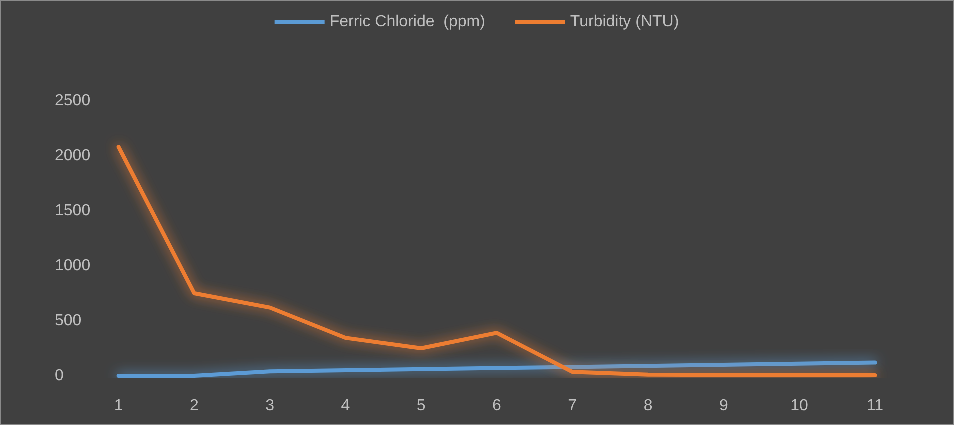  Describe the element at coordinates (497, 406) in the screenshot. I see `x-tick-label: 6` at that location.